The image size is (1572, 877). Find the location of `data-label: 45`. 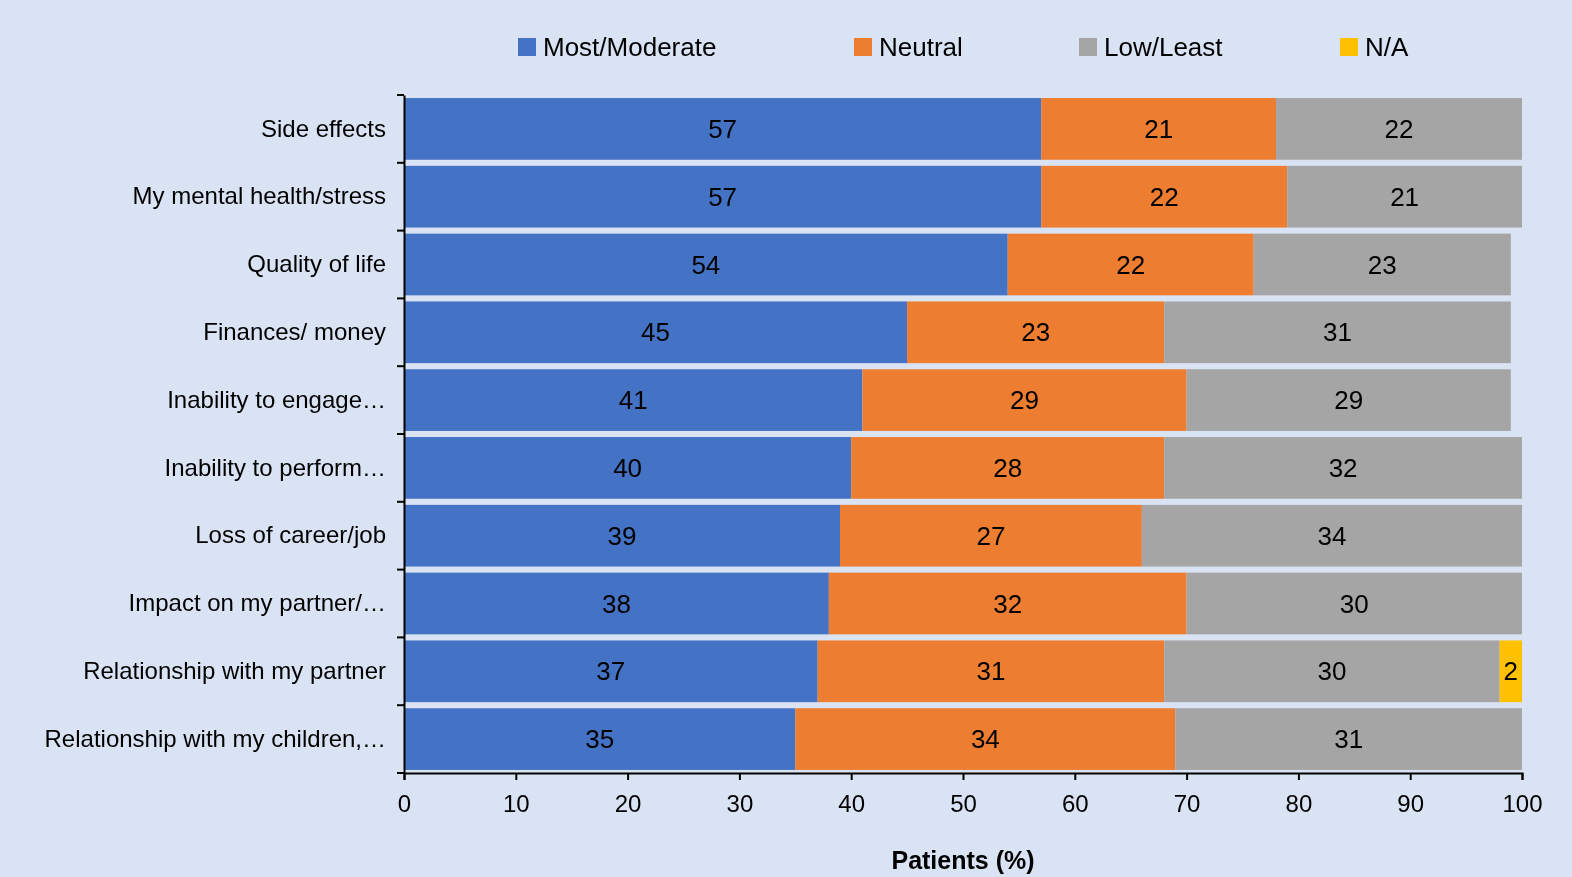

data-label: 45 is located at coordinates (656, 332).